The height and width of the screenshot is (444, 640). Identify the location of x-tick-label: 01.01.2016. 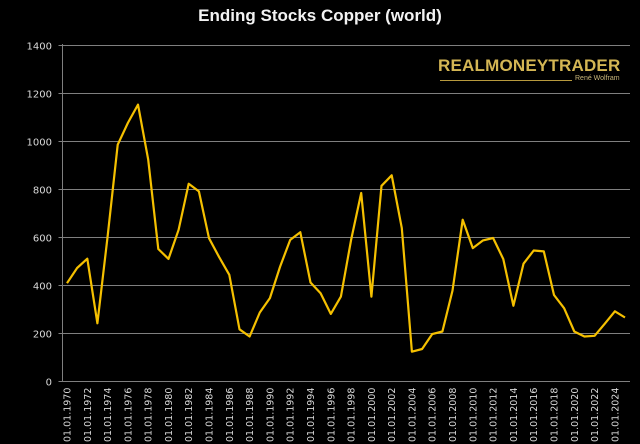
(534, 415).